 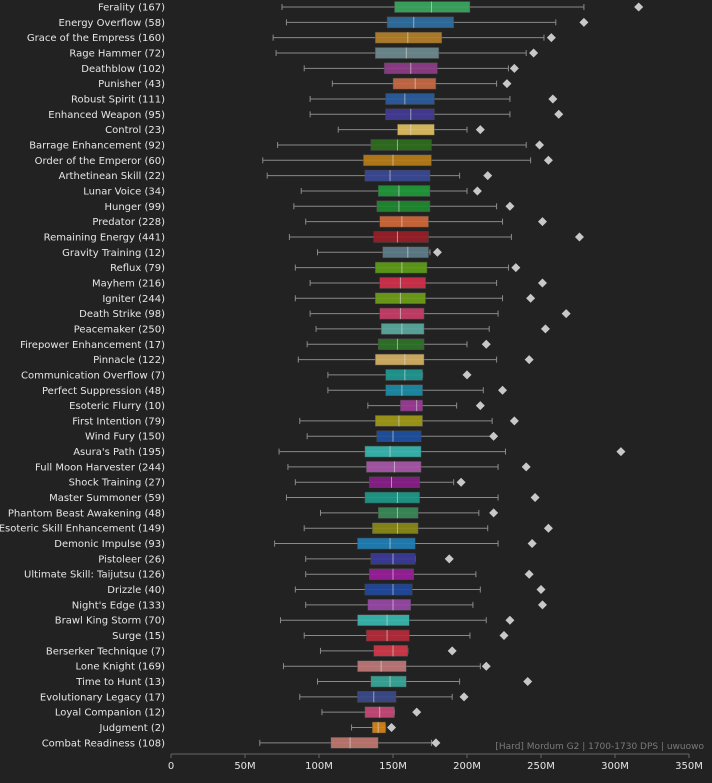 I want to click on category-label: Drizzle (40), so click(x=136, y=590).